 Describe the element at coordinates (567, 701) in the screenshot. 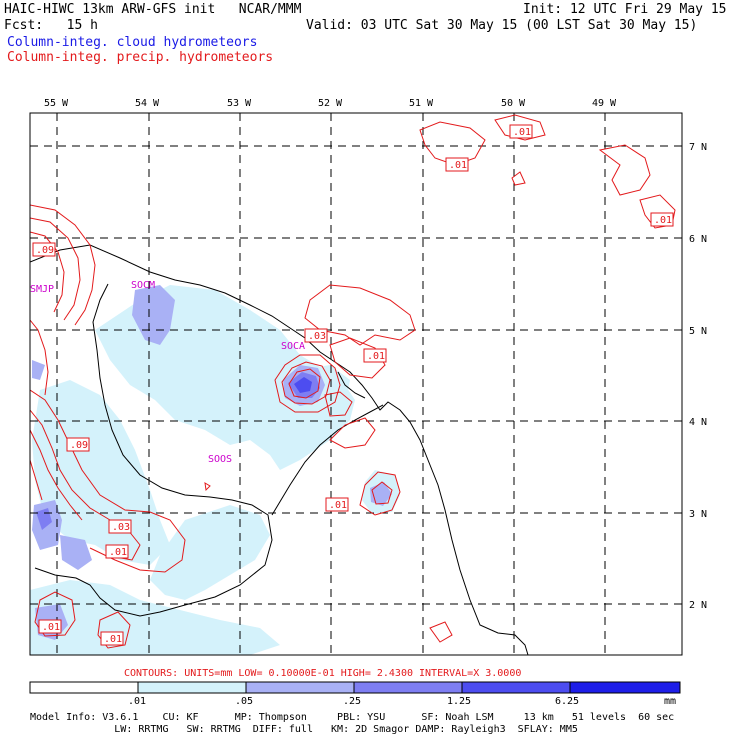

I see `colorbar-tick: 6.25` at that location.